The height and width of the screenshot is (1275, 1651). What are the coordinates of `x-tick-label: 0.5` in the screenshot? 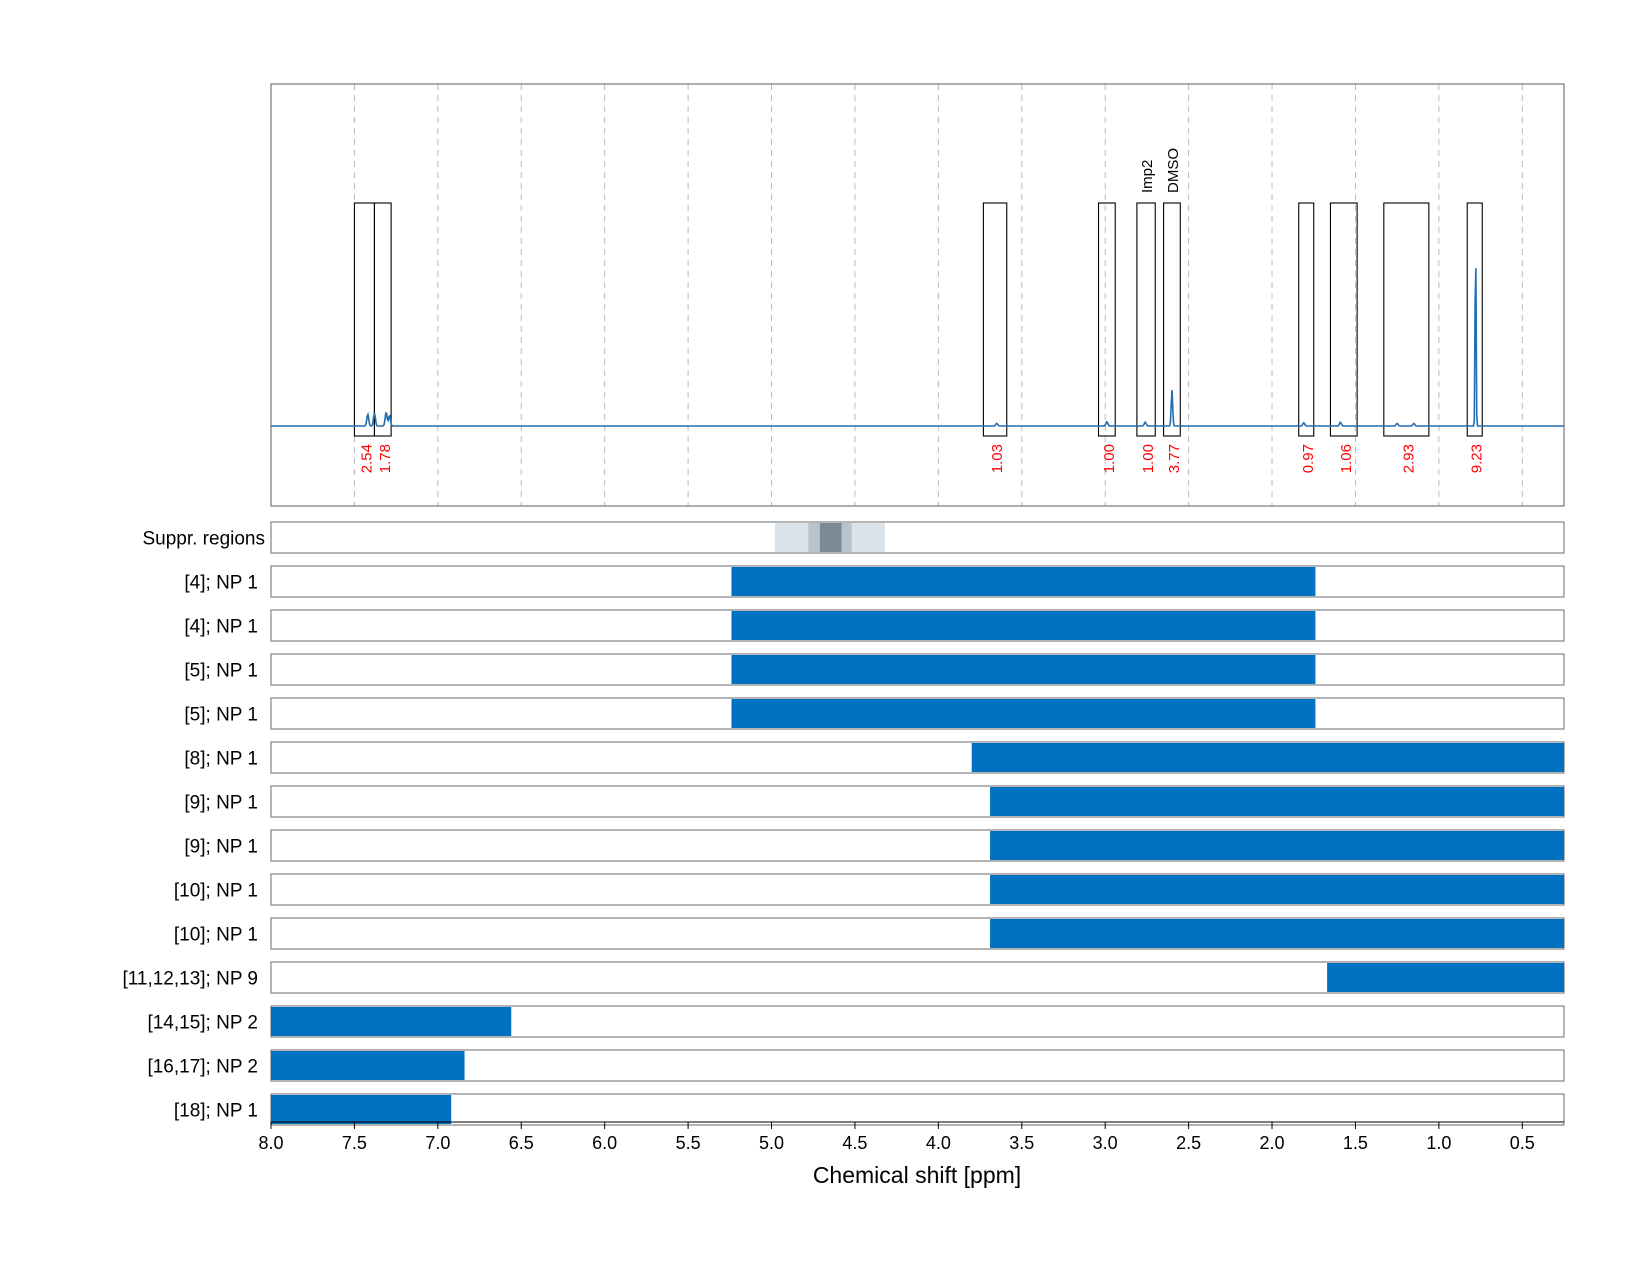 It's located at (1522, 1143).